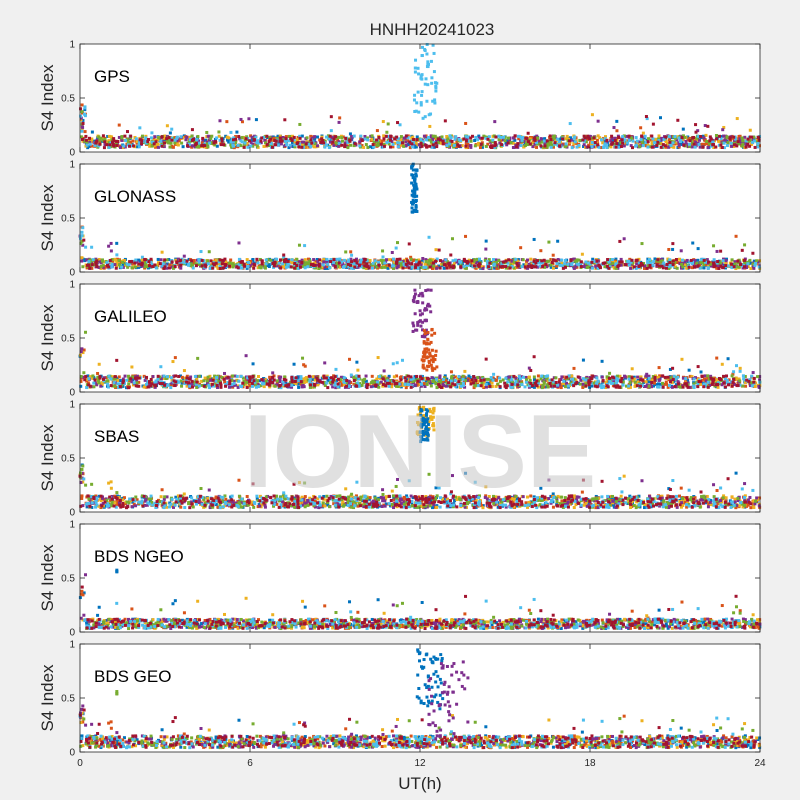  Describe the element at coordinates (47, 218) in the screenshot. I see `y-axis-label: S4 Index` at that location.